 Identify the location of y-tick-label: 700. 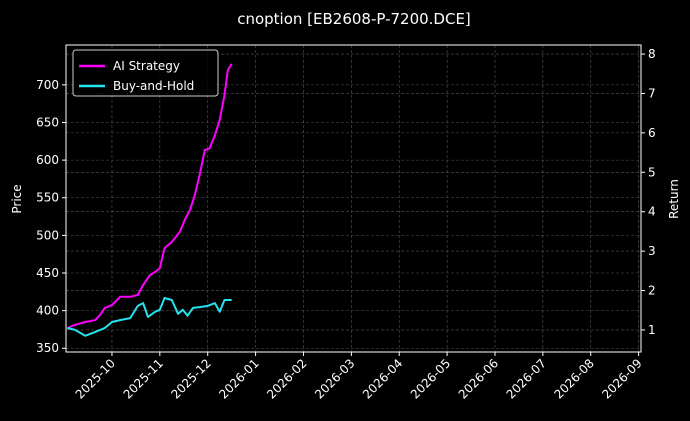
(47, 85).